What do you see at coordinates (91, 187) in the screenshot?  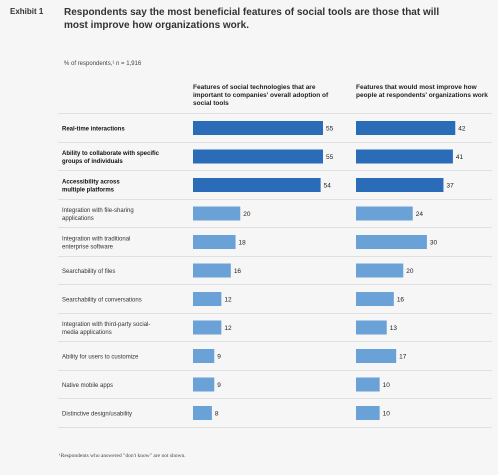 I see `category-label: Accessibility across multiple platforms` at bounding box center [91, 187].